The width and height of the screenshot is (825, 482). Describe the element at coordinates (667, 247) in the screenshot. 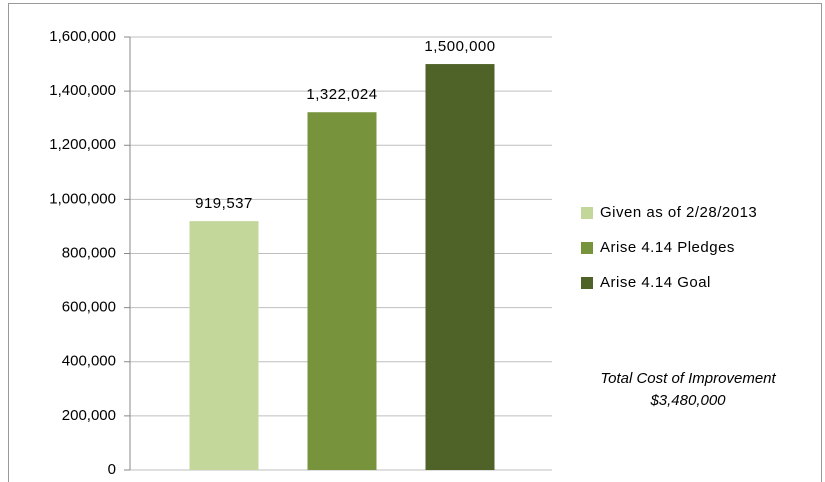

I see `legend-label: Arise 4.14 Pledges` at that location.